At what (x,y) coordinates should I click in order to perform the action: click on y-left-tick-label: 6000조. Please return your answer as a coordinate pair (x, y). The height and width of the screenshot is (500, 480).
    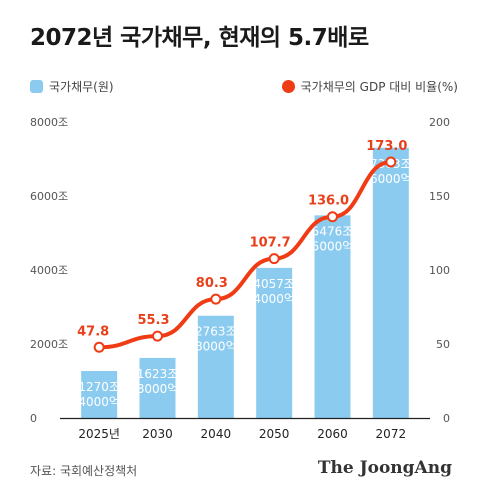
    Looking at the image, I should click on (49, 196).